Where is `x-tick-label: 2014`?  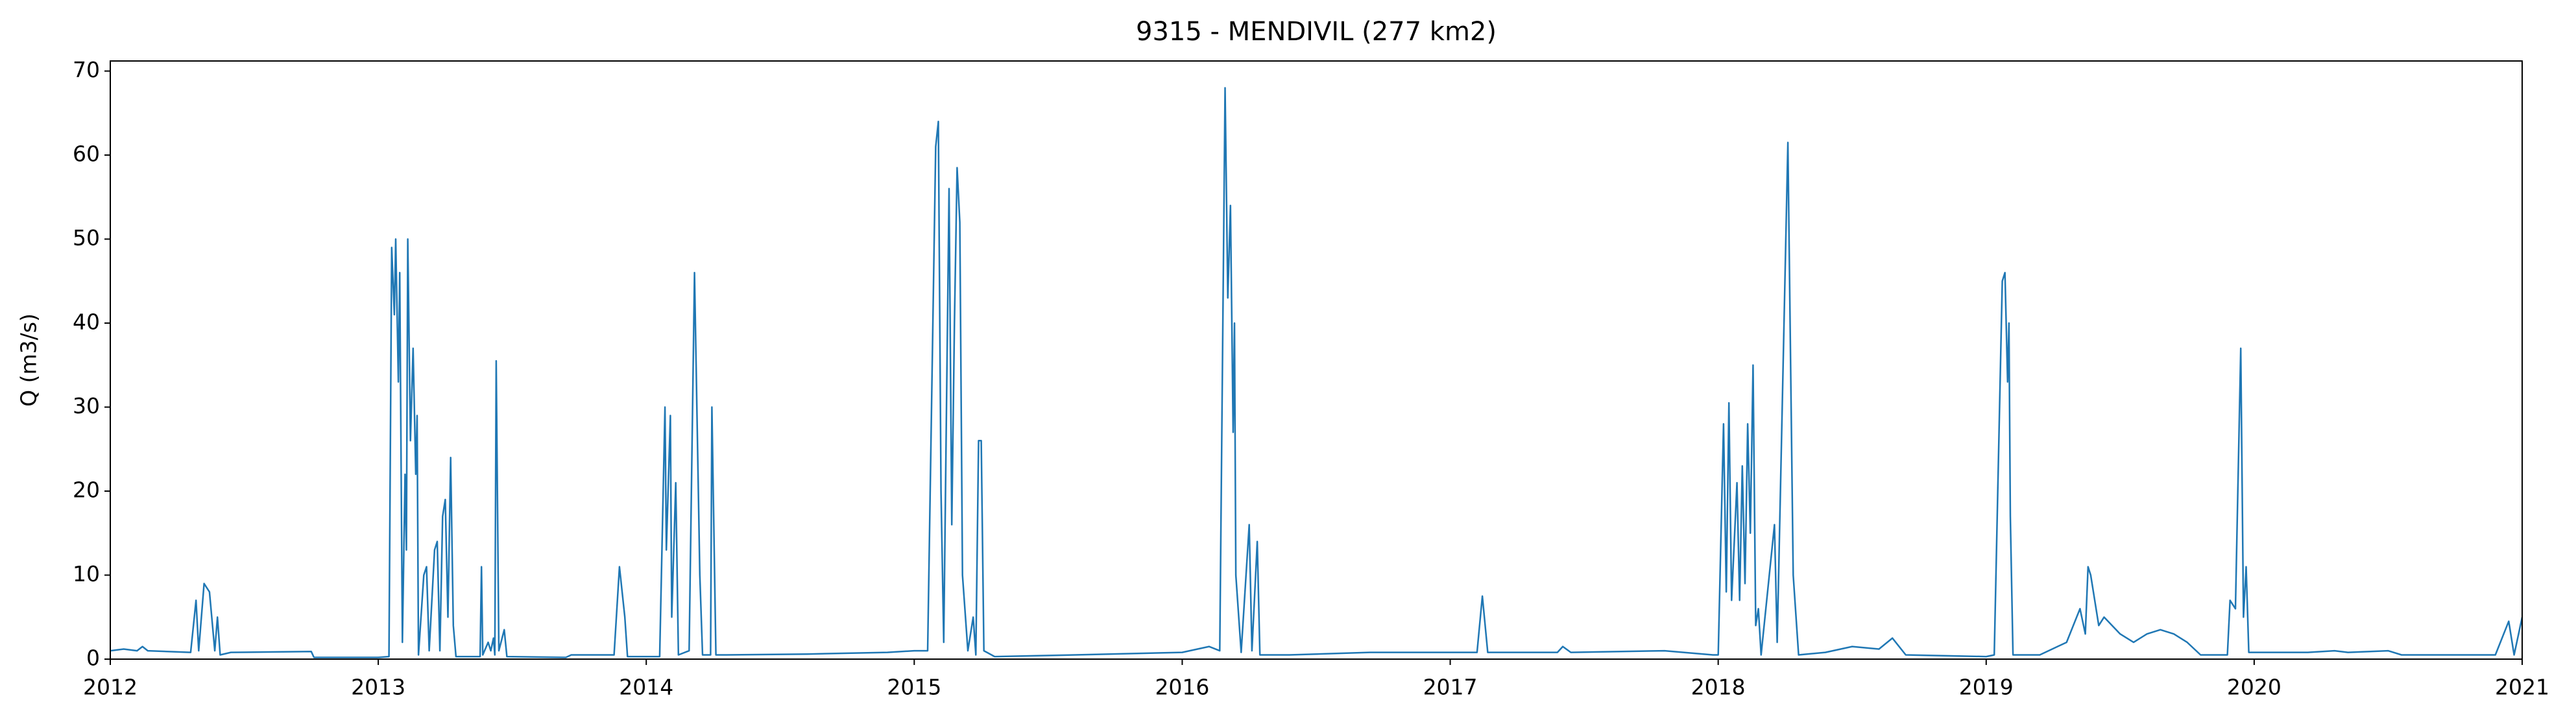 x-tick-label: 2014 is located at coordinates (646, 687).